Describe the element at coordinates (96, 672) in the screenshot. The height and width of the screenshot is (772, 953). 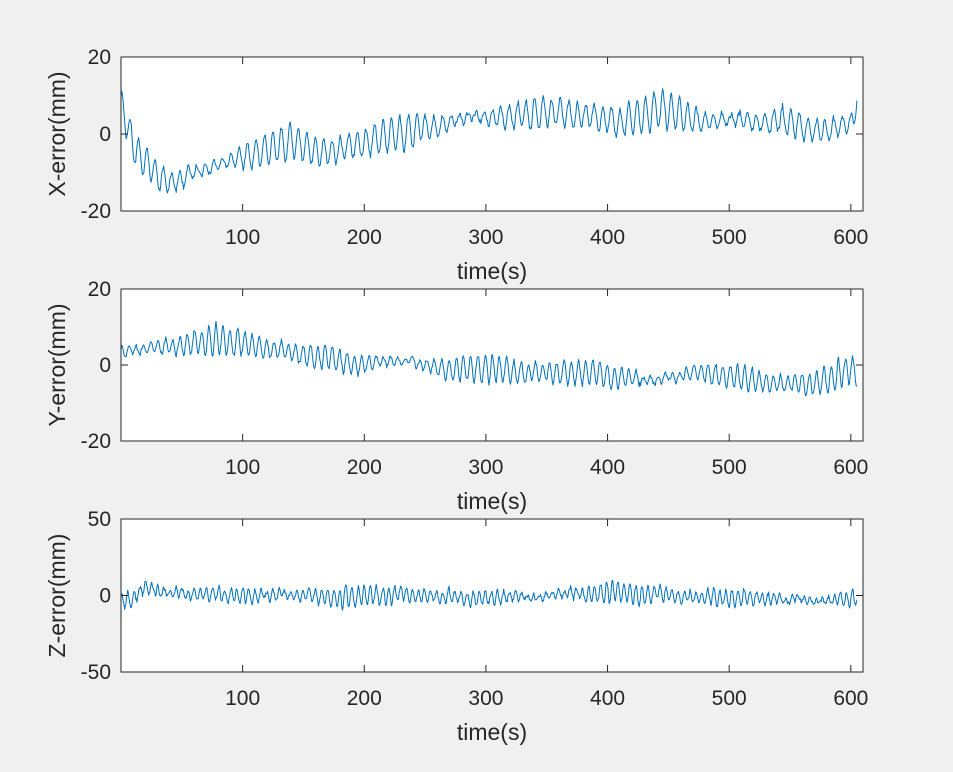
I see `y-tick-label: -50` at that location.